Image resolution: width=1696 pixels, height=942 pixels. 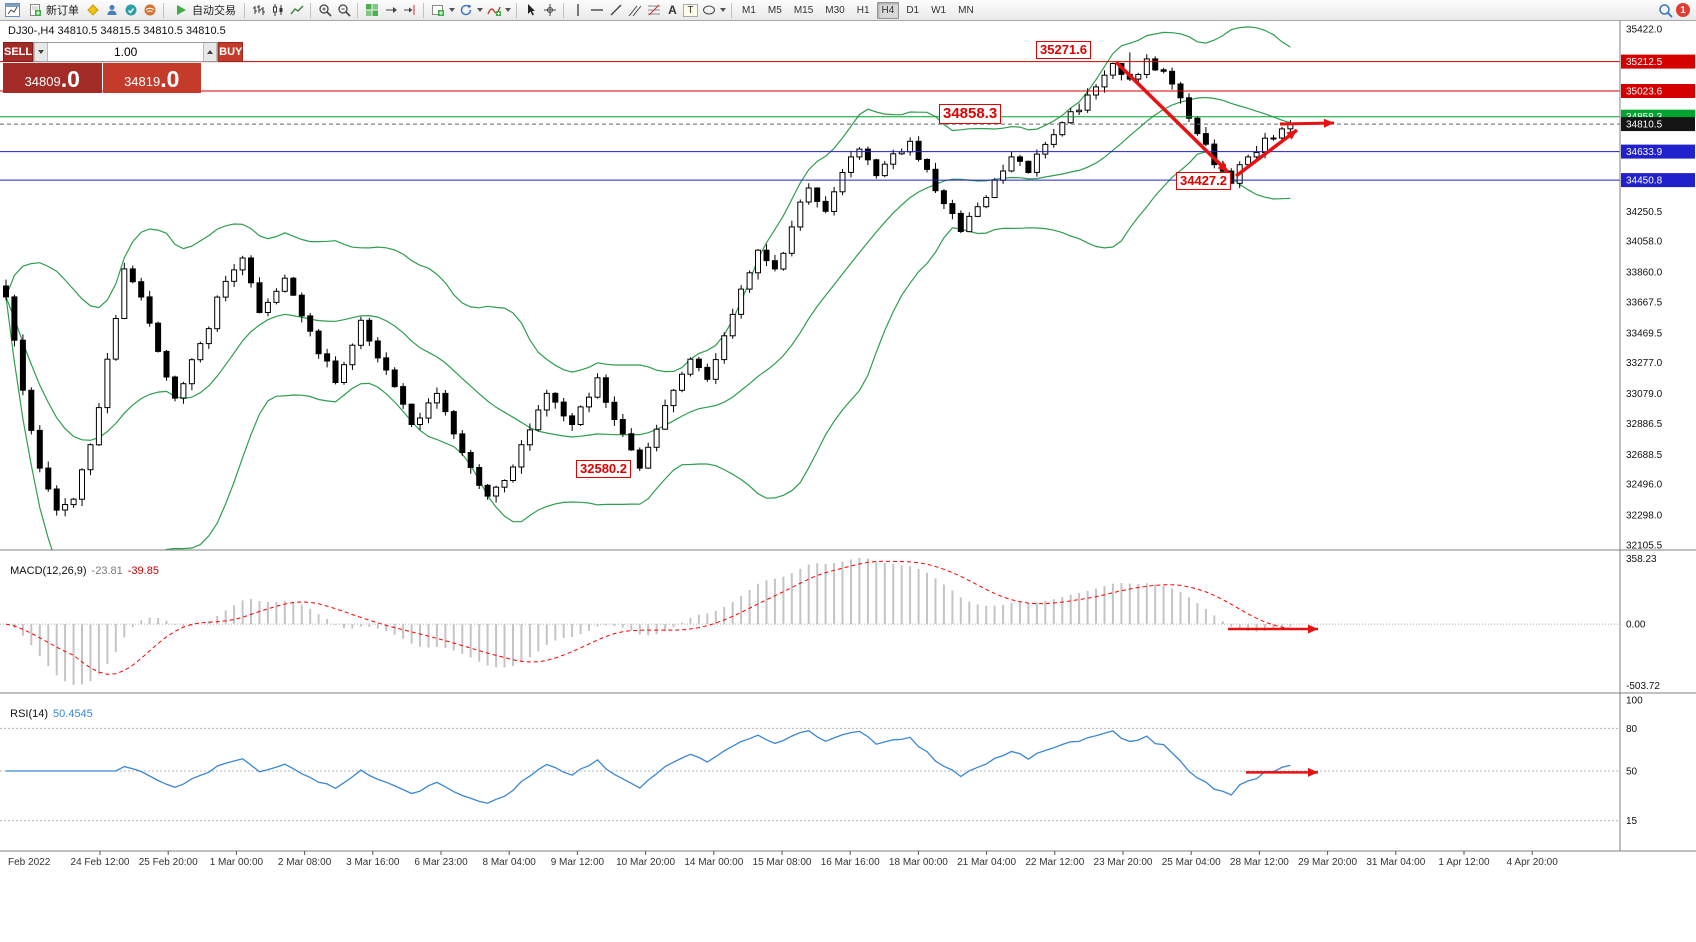 What do you see at coordinates (970, 114) in the screenshot?
I see `price-annotation: 34858.3` at bounding box center [970, 114].